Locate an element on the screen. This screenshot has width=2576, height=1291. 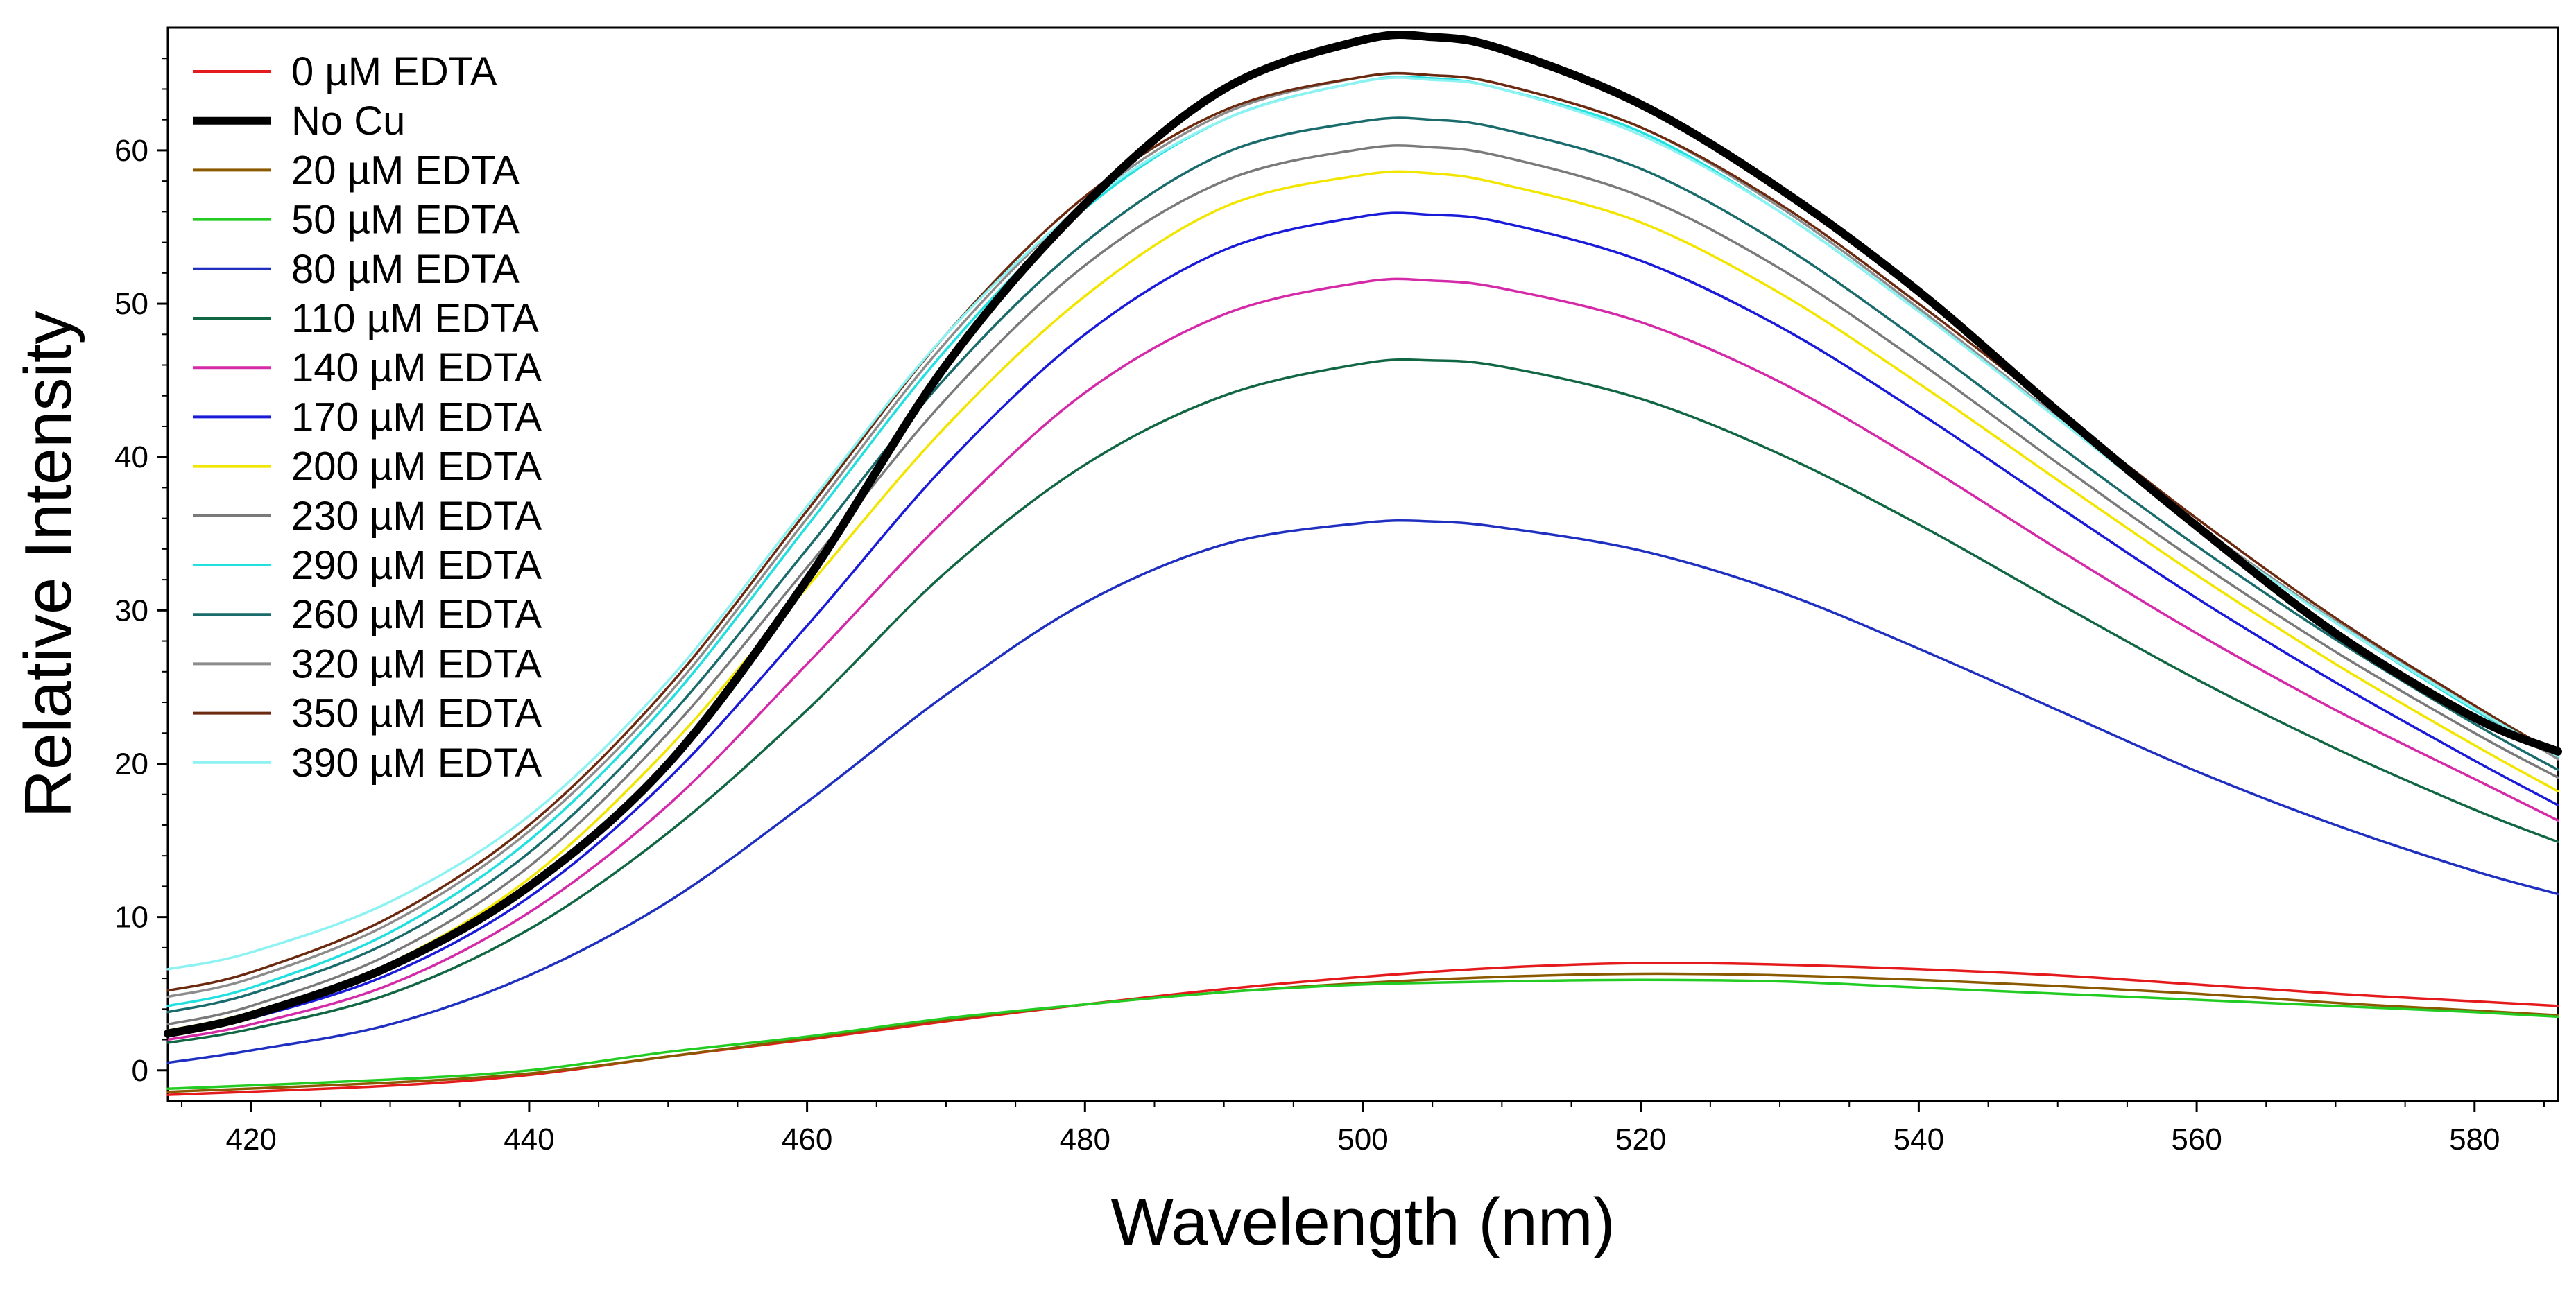
y-axis: 0 10 20 30 40 50 60 is located at coordinates (141, 573).